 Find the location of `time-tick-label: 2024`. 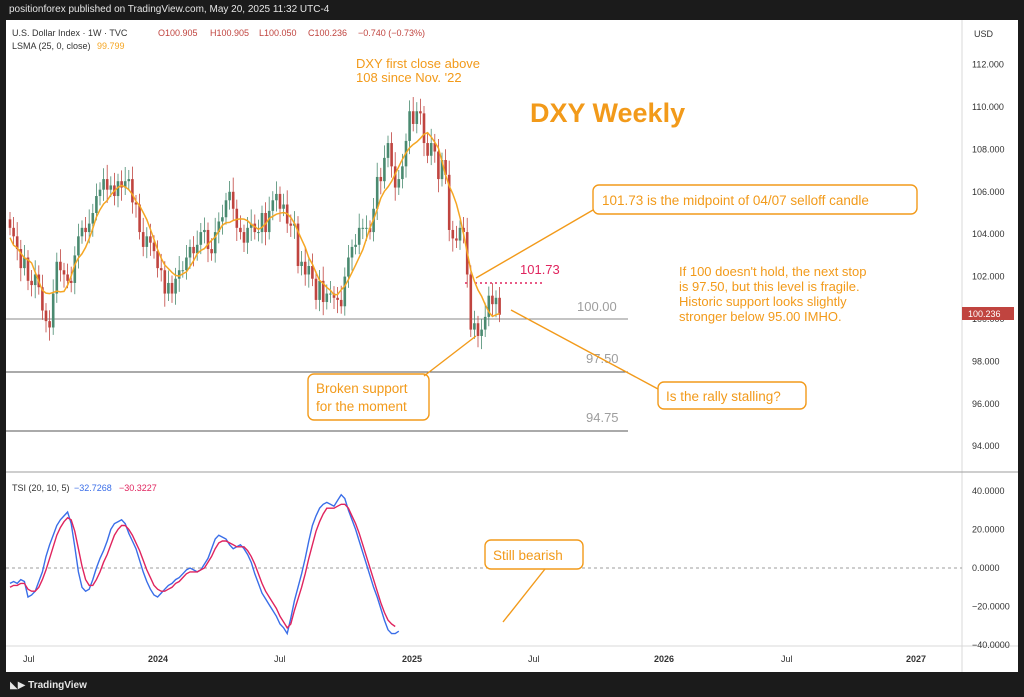

time-tick-label: 2024 is located at coordinates (158, 659).